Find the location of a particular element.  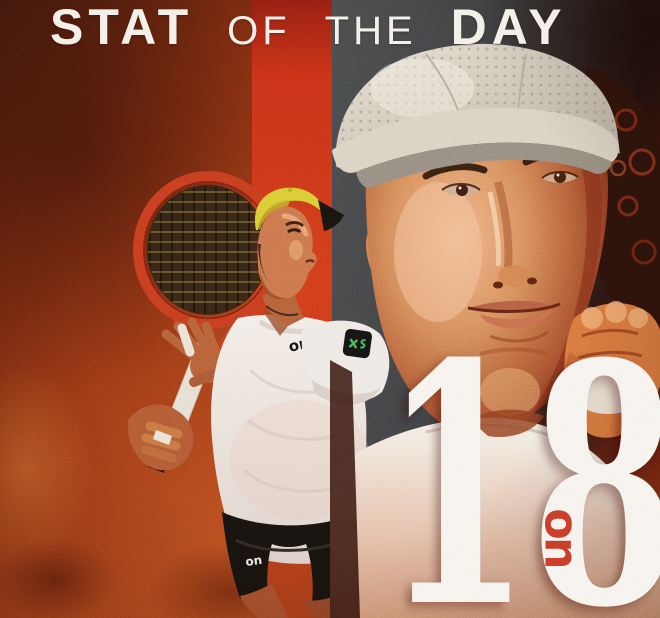

on-logo: on is located at coordinates (561, 537).